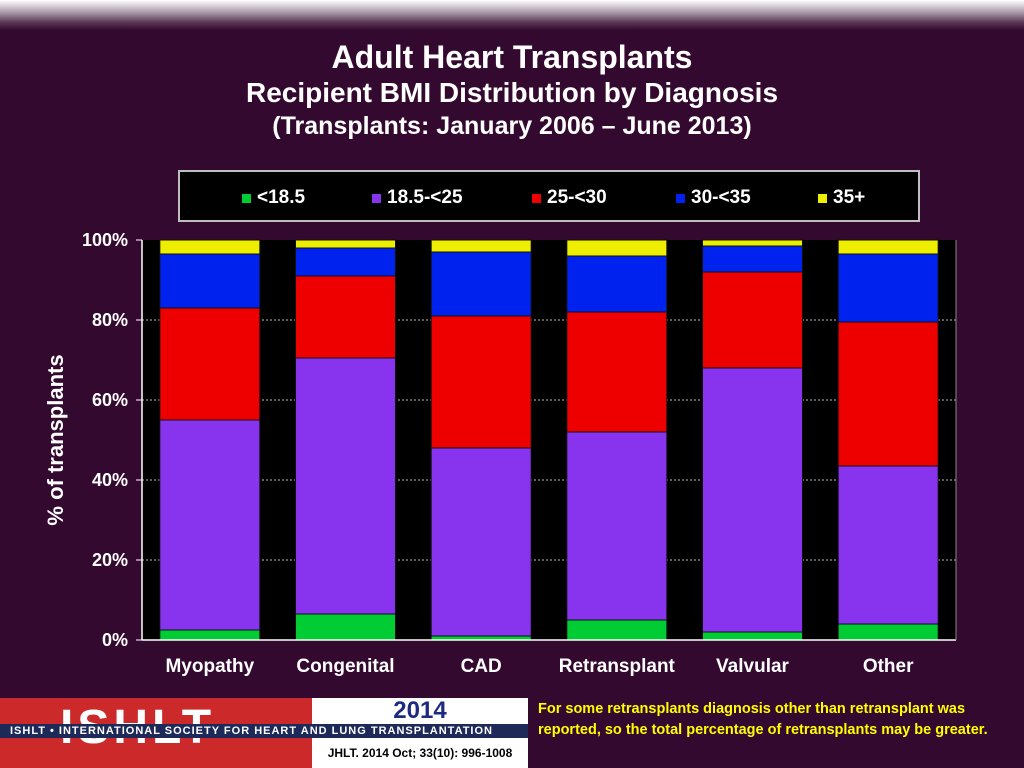  I want to click on chart-title: Adult Heart Transplants, so click(512, 57).